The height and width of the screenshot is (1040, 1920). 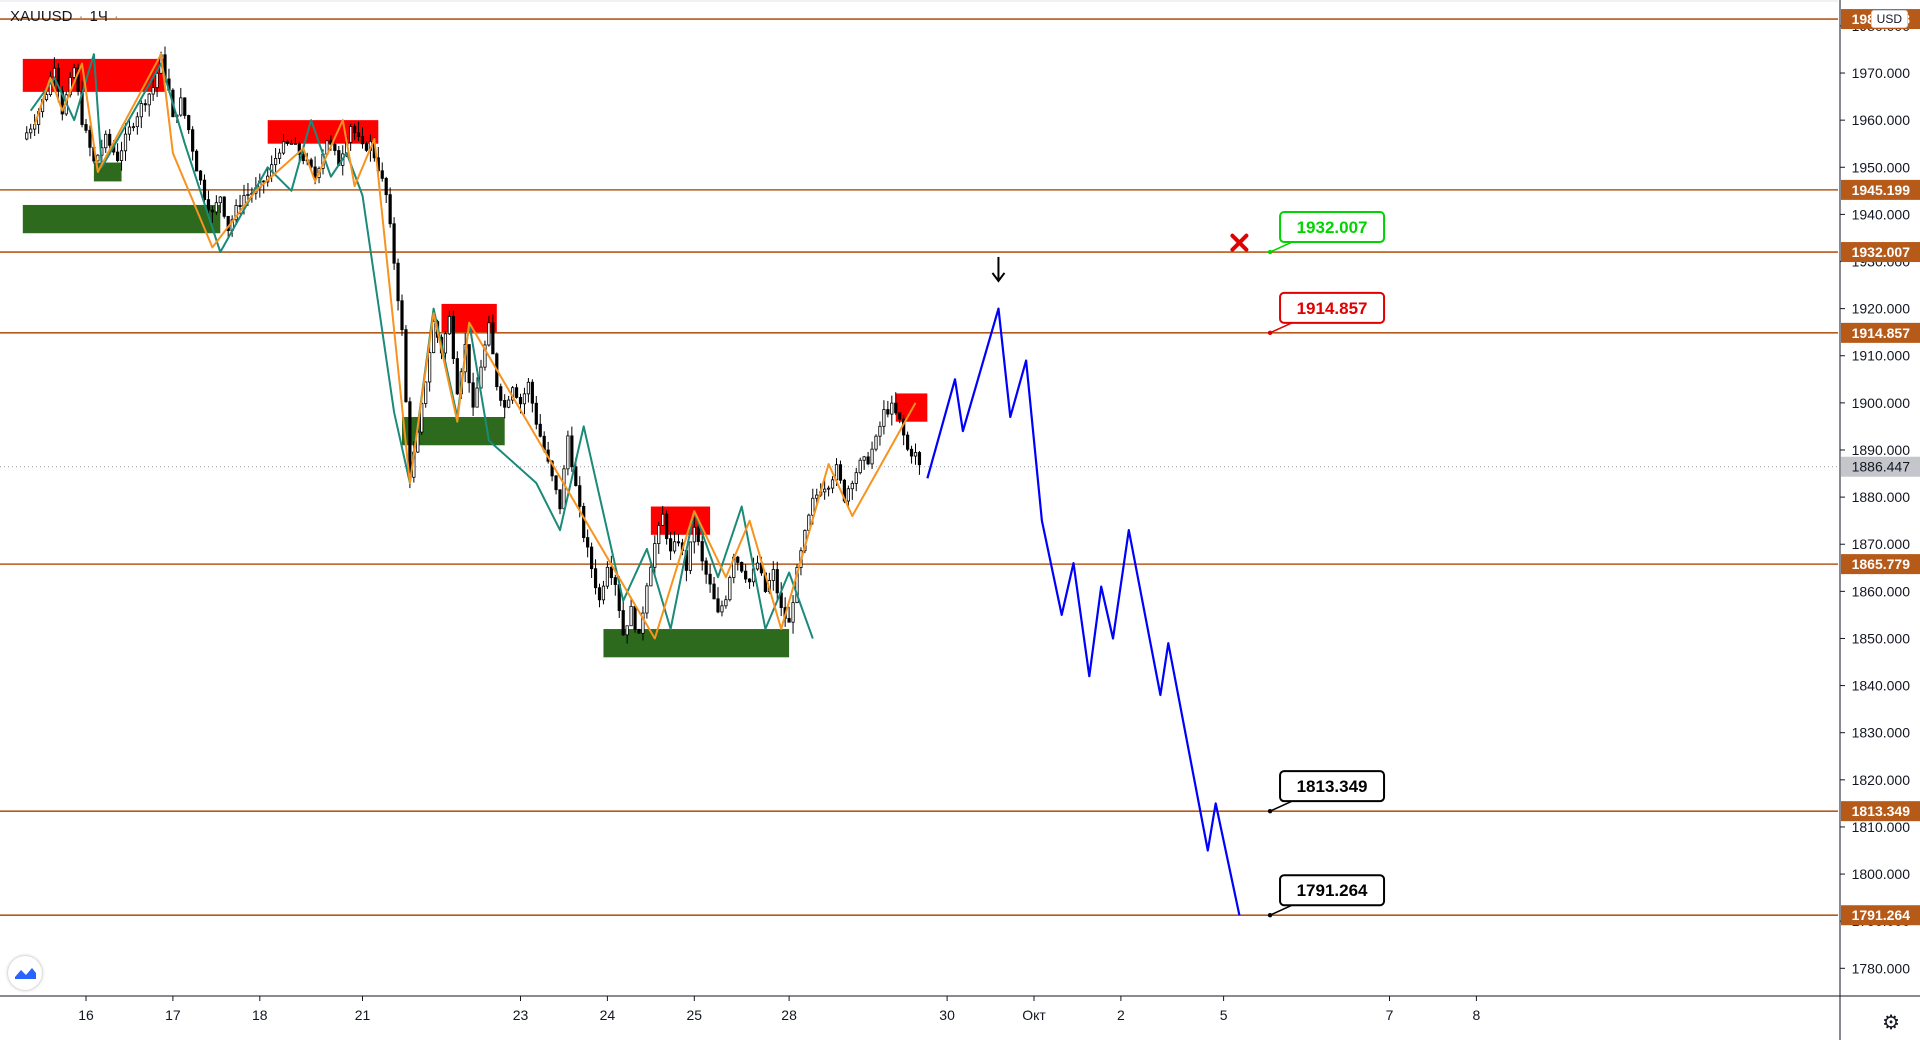 What do you see at coordinates (789, 1015) in the screenshot?
I see `time-tick-label: 28` at bounding box center [789, 1015].